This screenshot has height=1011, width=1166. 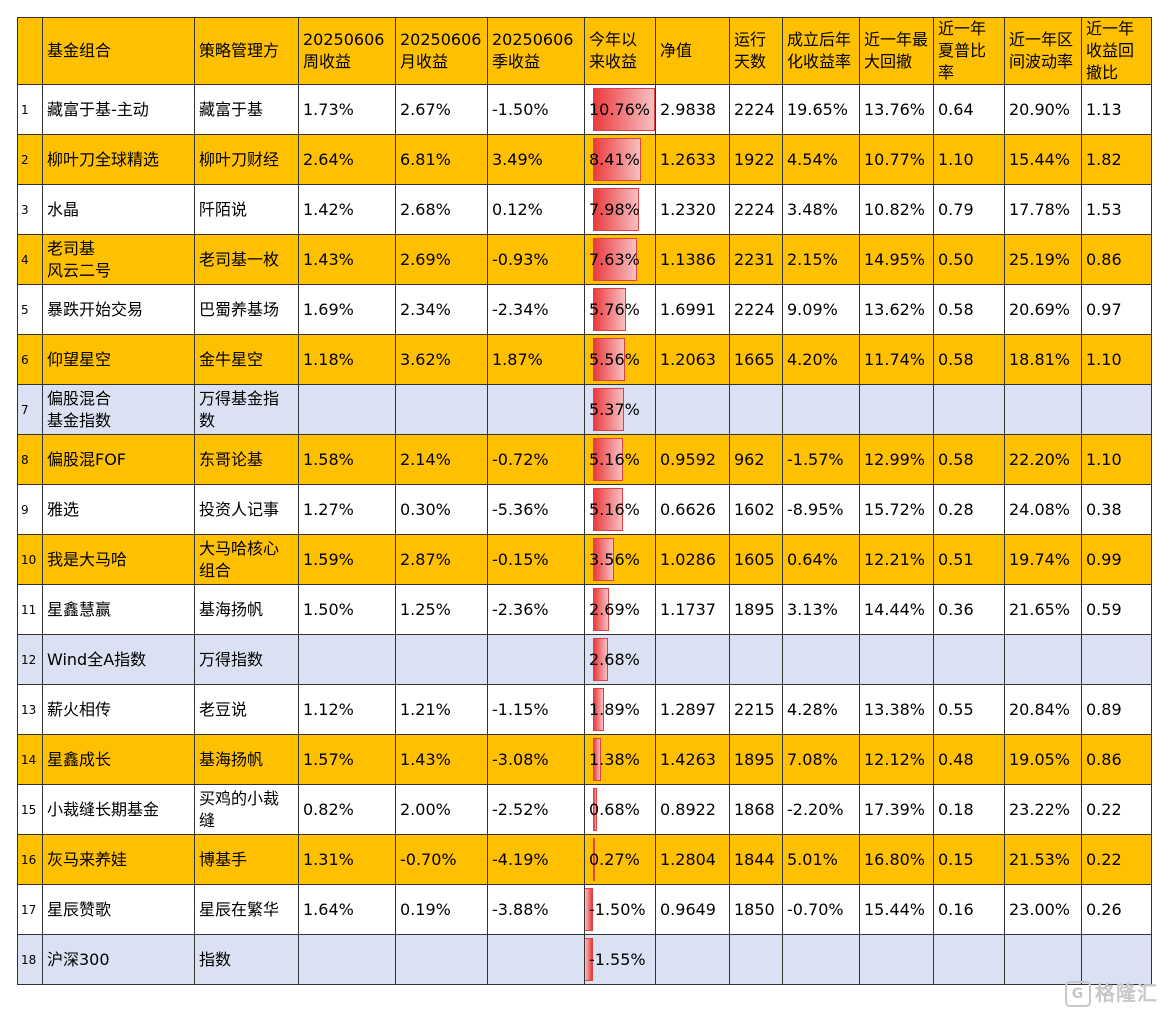 What do you see at coordinates (1043, 709) in the screenshot?
I see `volatility: 20.84%` at bounding box center [1043, 709].